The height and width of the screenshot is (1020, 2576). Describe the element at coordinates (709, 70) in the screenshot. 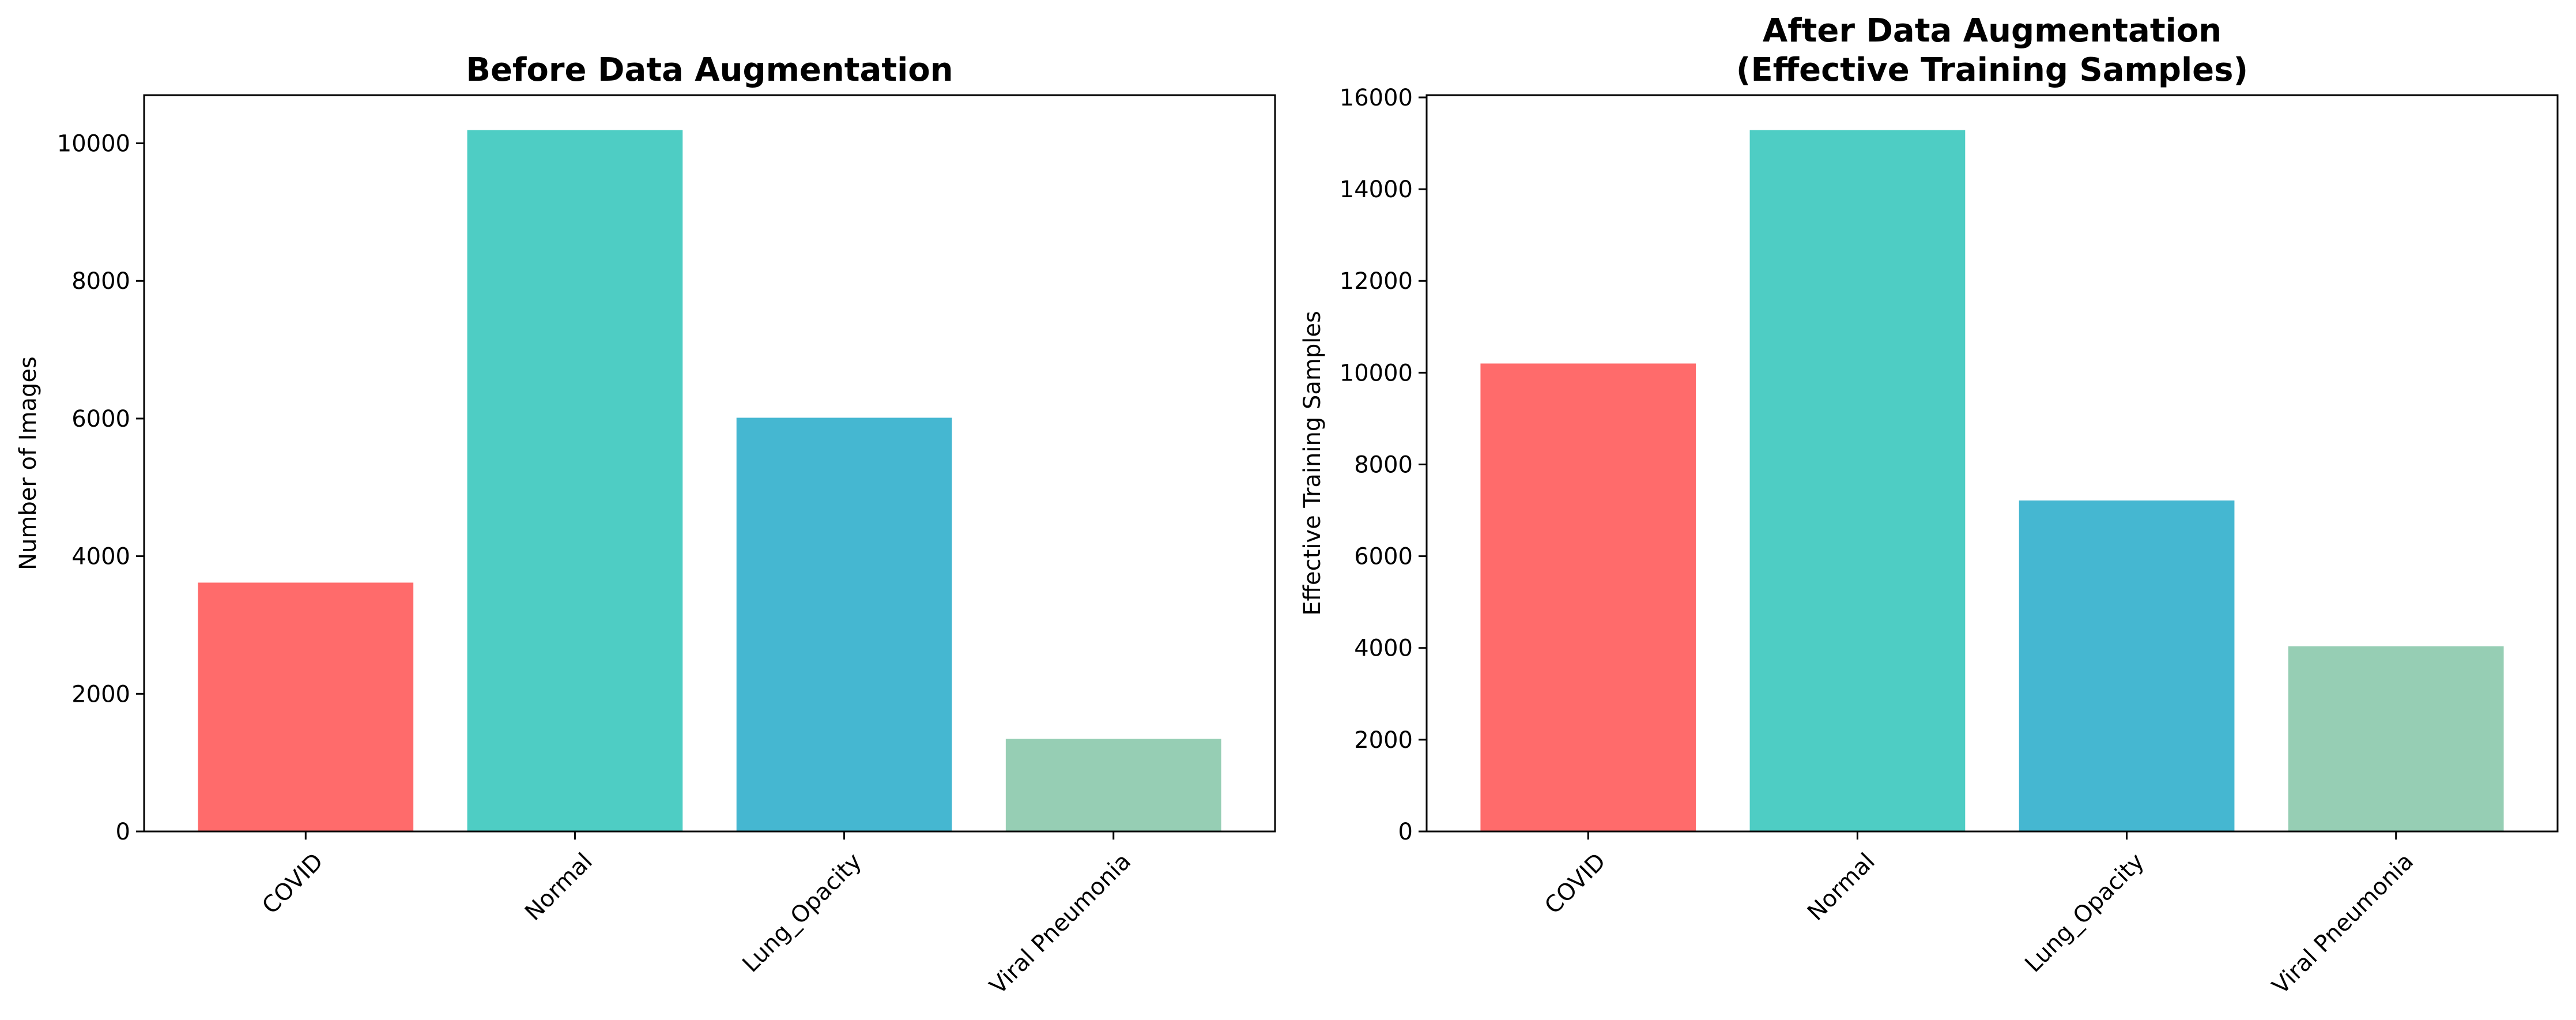

I see `chart-title: Before Data Augmentation` at that location.